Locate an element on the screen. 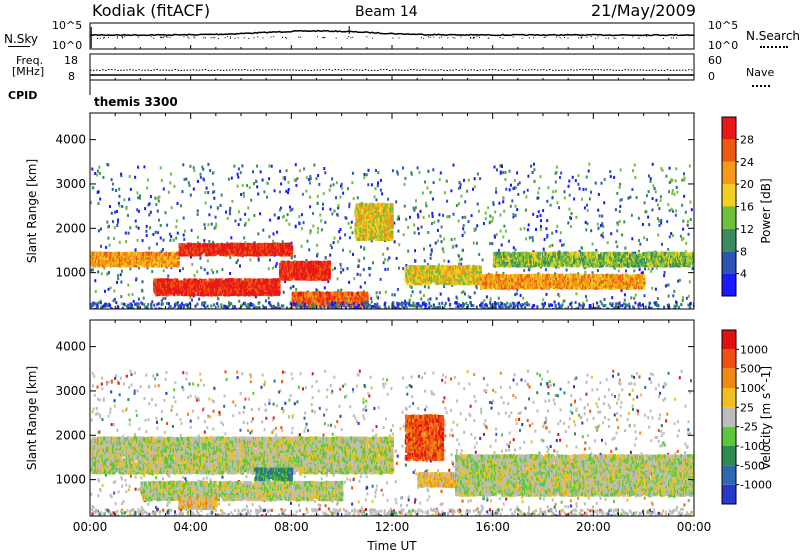  nsky-trace is located at coordinates (392, 37).